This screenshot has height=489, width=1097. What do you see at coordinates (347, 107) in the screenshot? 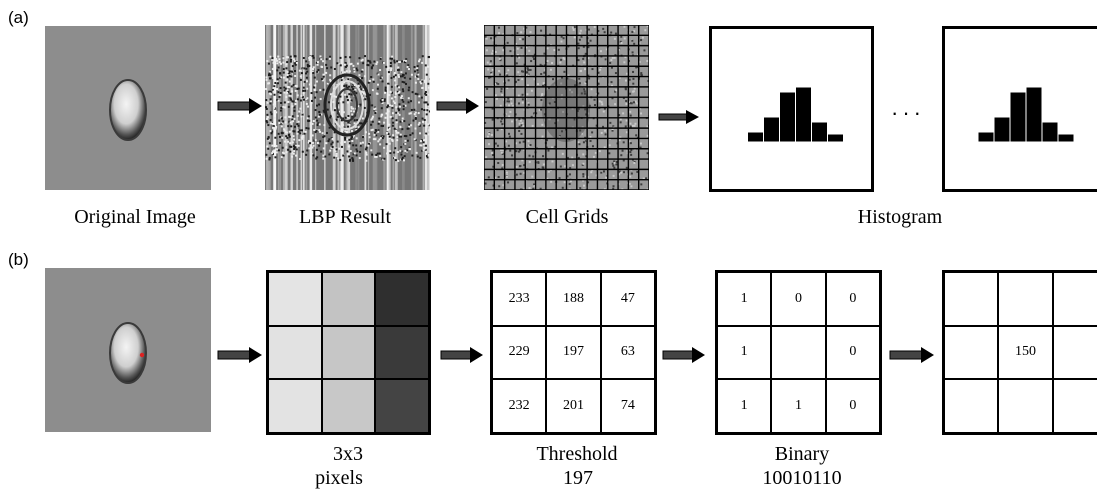
I see `lbp-result-image` at bounding box center [347, 107].